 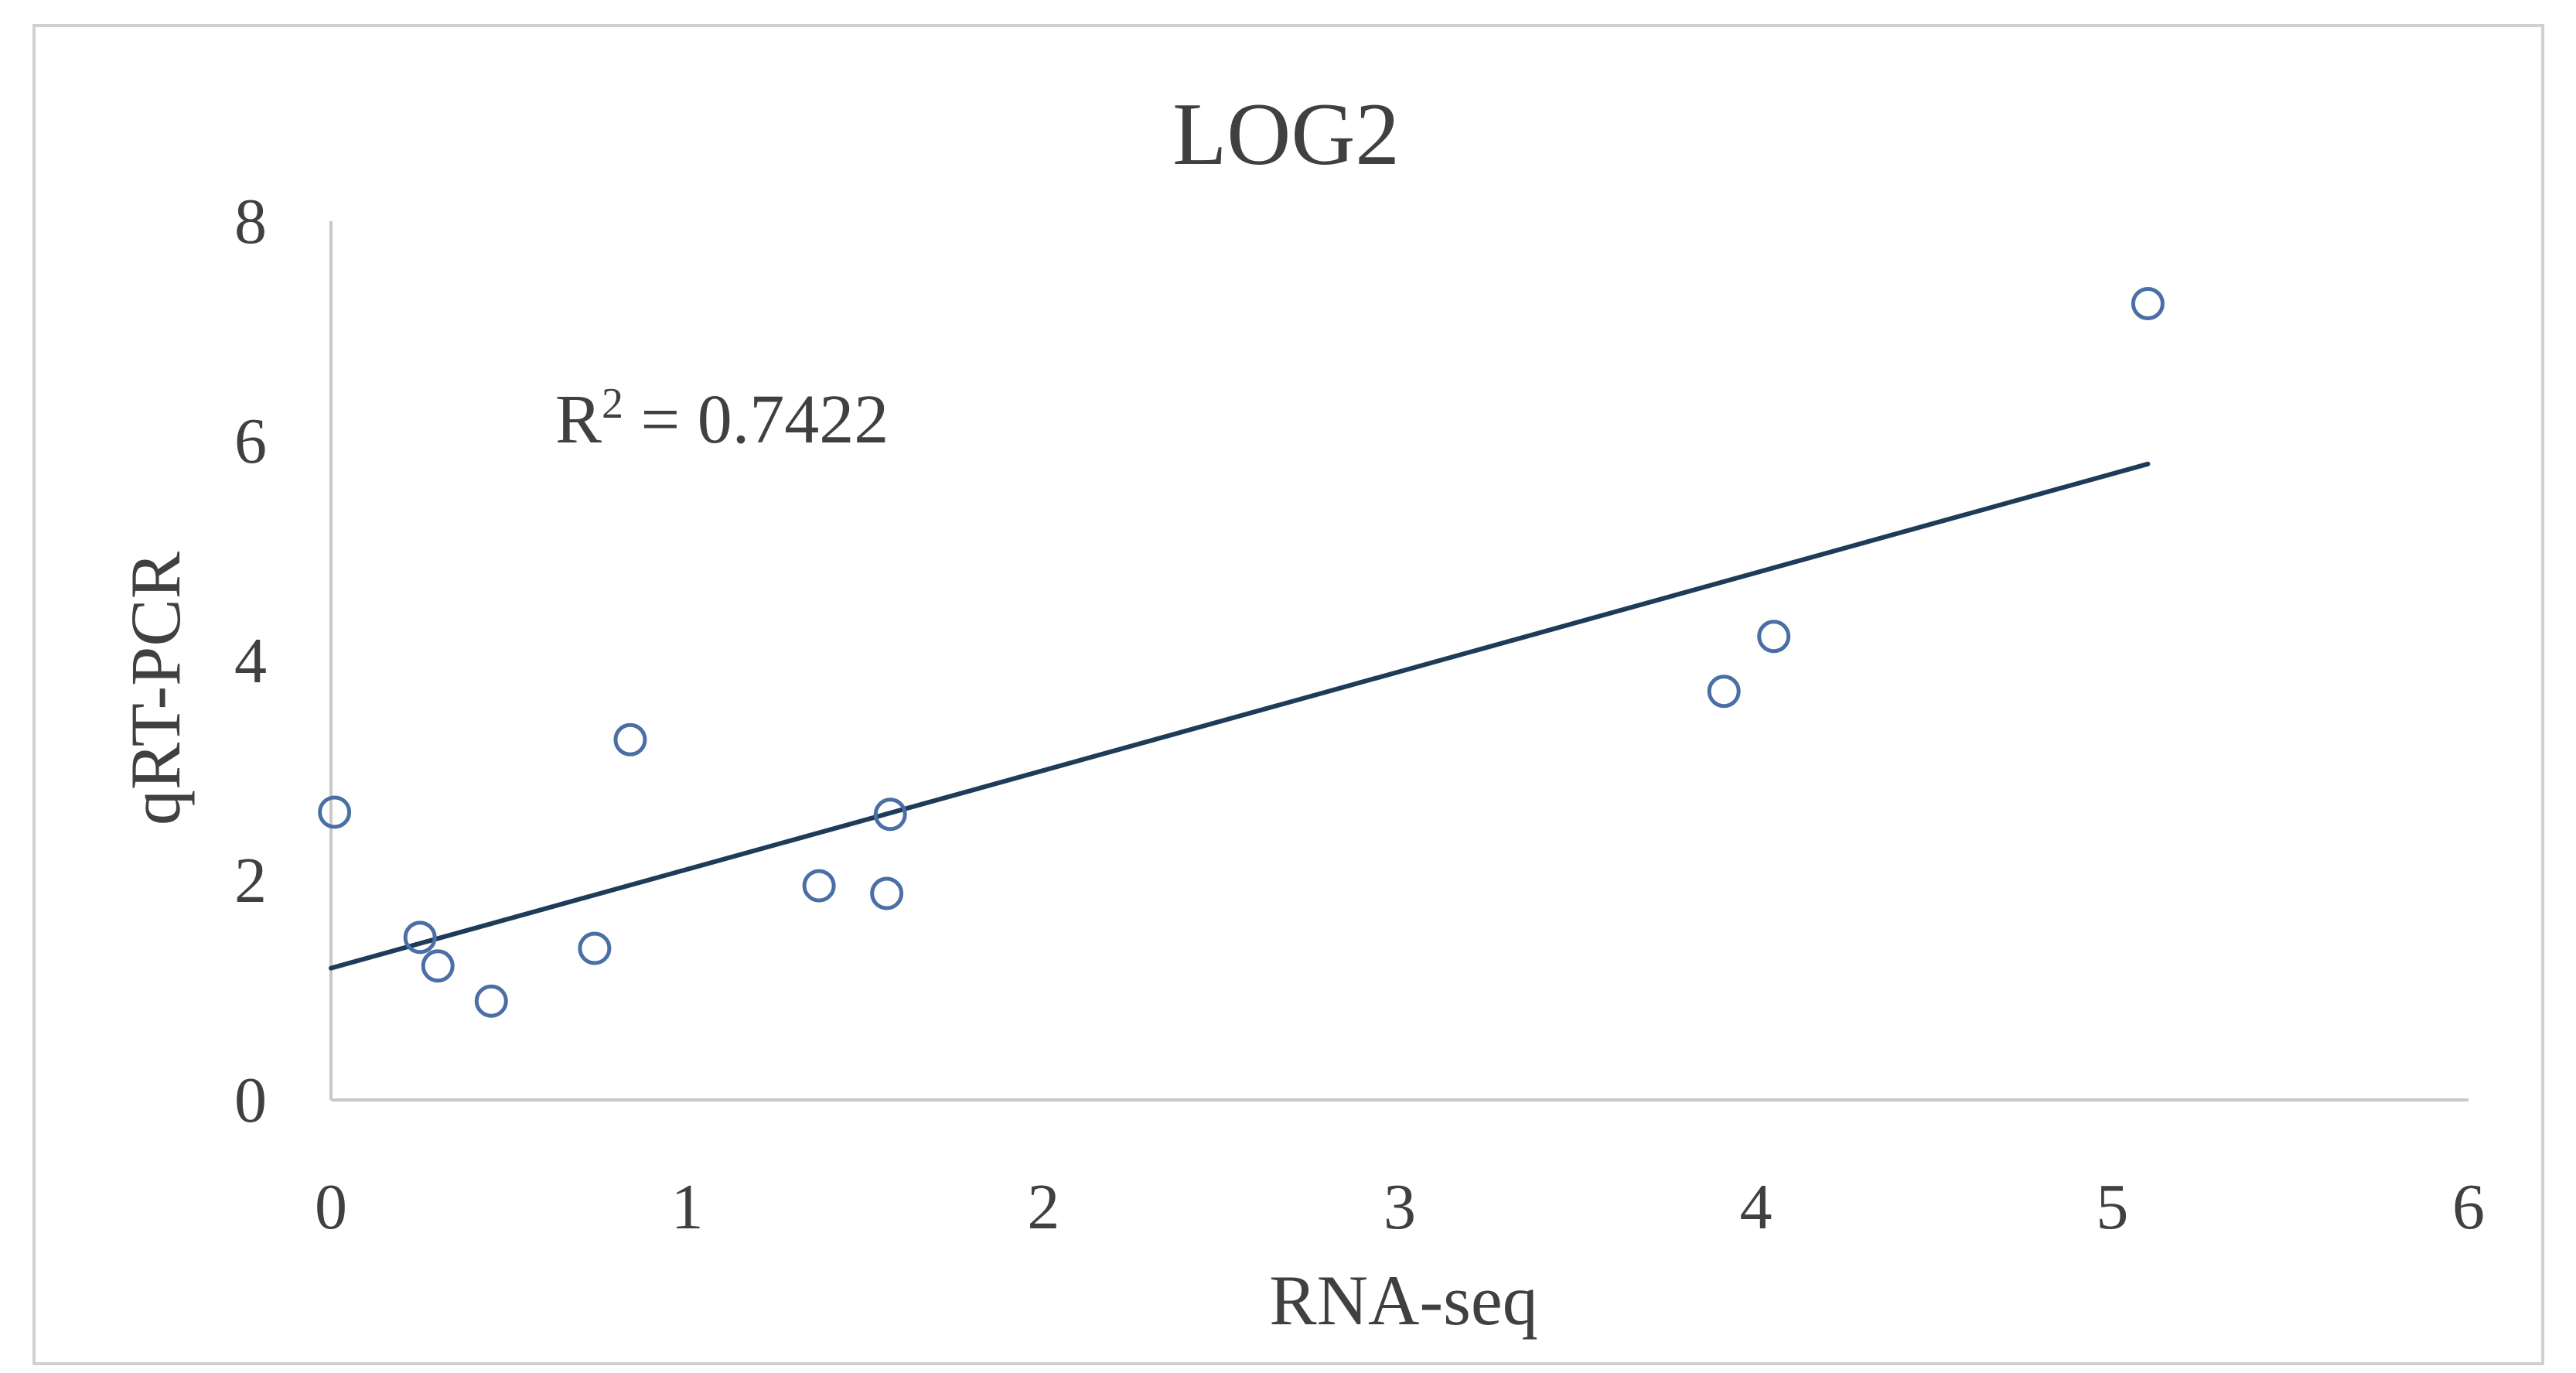 What do you see at coordinates (251, 881) in the screenshot?
I see `y-tick-label: 2` at bounding box center [251, 881].